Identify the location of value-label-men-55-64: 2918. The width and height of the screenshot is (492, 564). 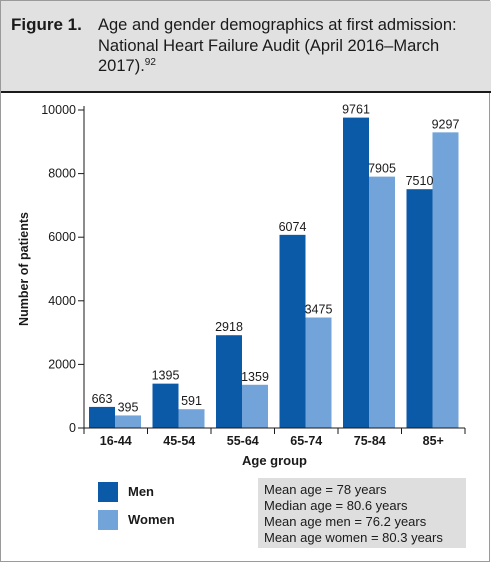
(229, 327).